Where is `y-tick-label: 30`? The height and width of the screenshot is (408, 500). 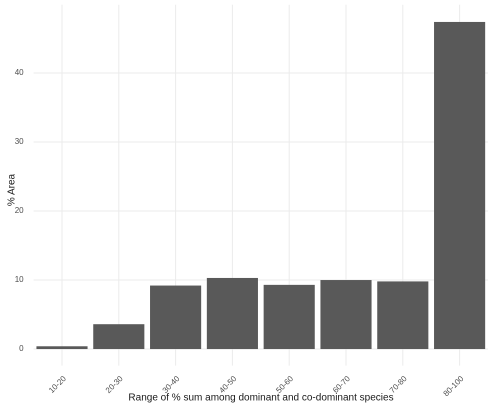 y-tick-label: 30 is located at coordinates (19, 141).